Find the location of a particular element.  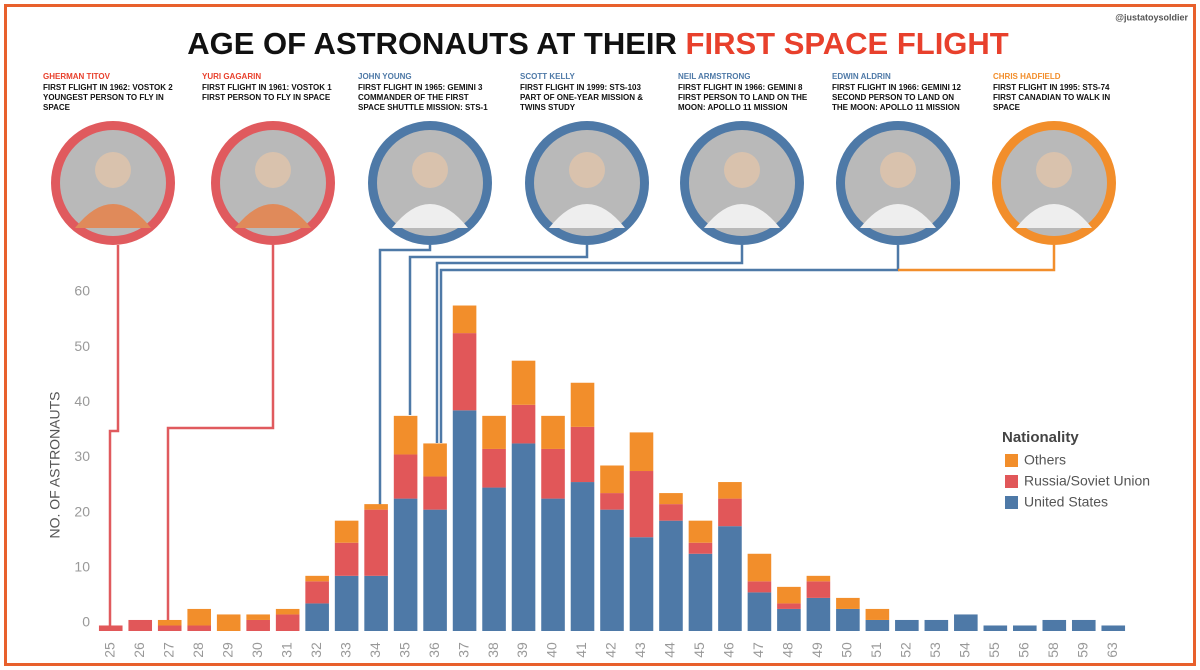

y-tick-label: 60 is located at coordinates (82, 291).